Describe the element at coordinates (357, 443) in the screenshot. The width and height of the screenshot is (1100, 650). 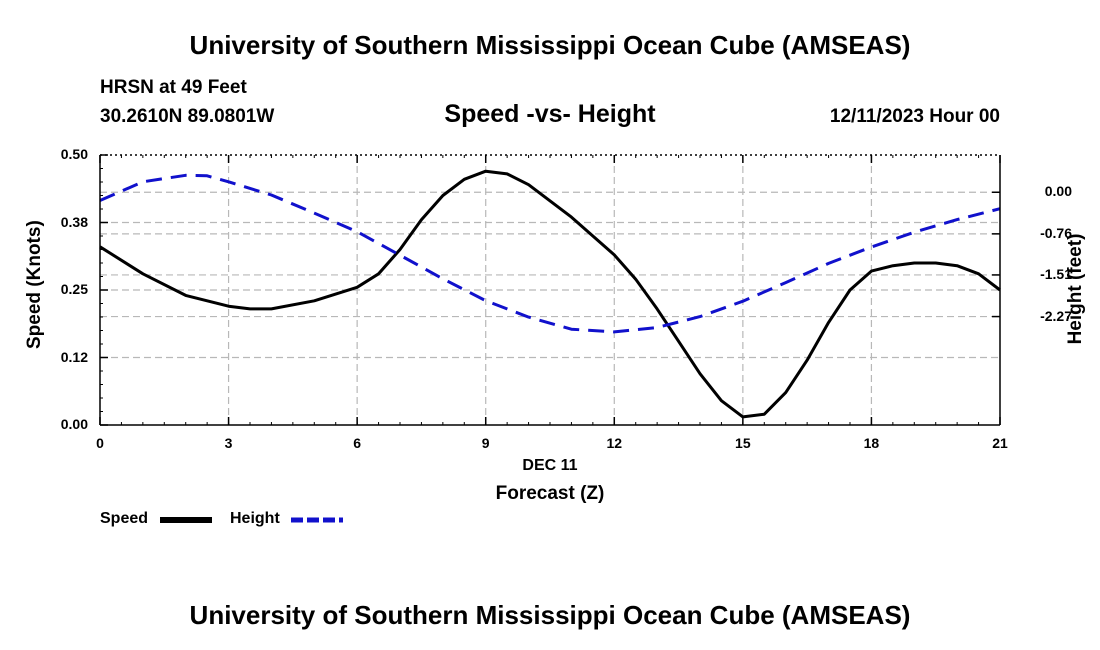
I see `x-tick-label: 6` at that location.